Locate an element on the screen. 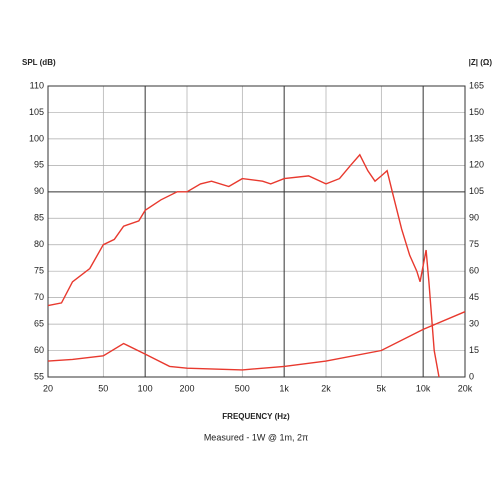  y2-tick-label: 30 is located at coordinates (474, 323).